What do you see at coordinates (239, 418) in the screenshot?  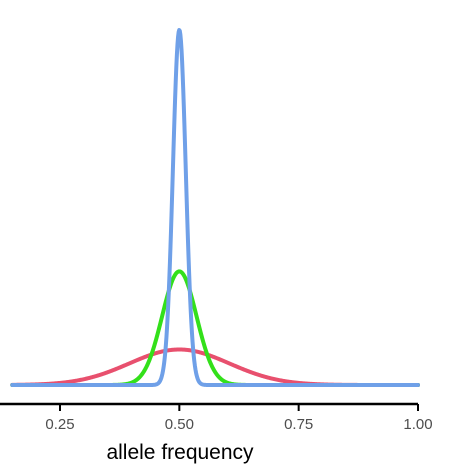 I see `x-tick-layer: 0.25 0.50 0.75 1.00` at bounding box center [239, 418].